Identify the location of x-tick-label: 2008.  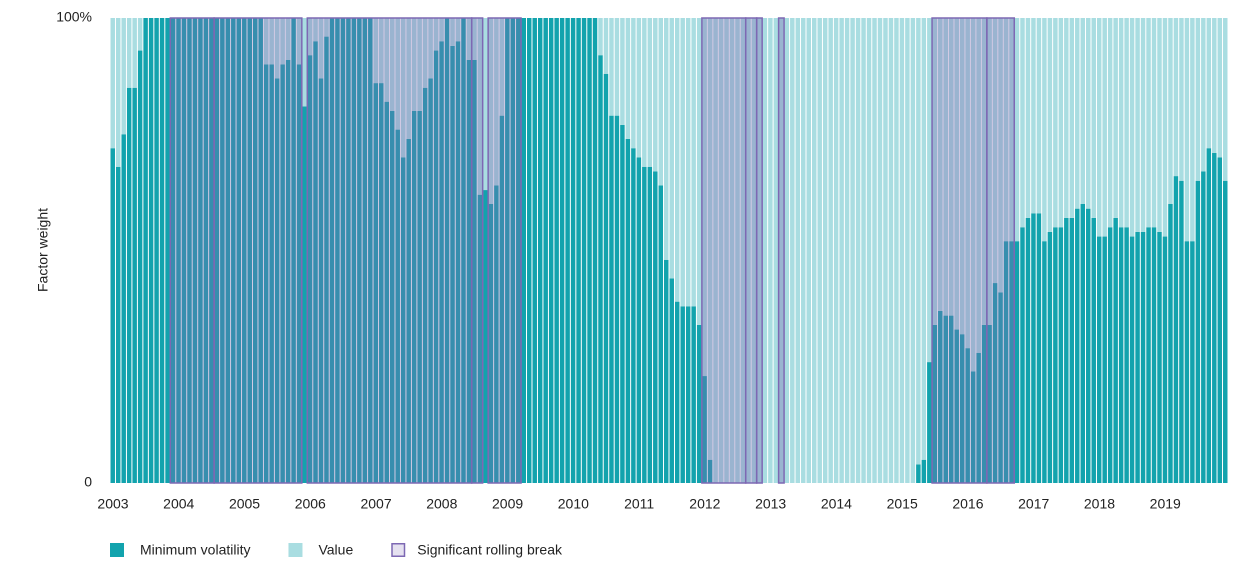
(441, 504).